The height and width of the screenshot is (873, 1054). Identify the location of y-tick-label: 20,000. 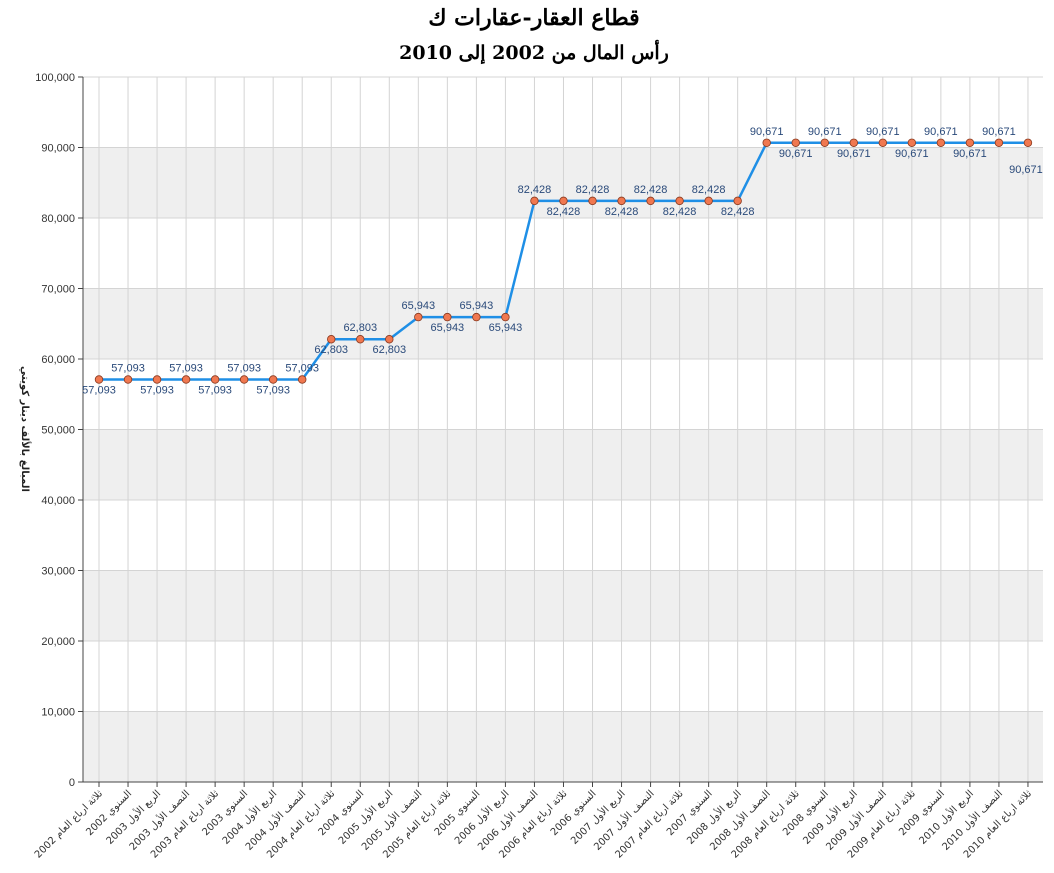
(58, 642).